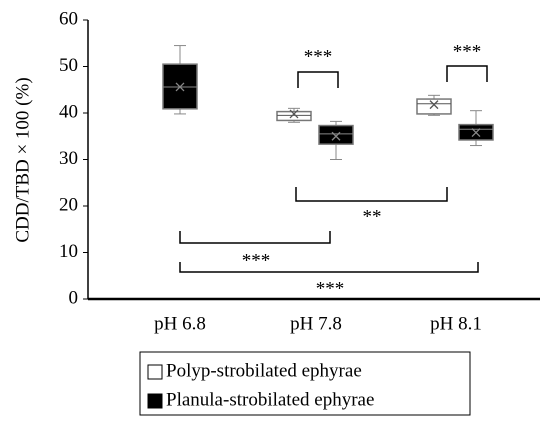 Image resolution: width=550 pixels, height=427 pixels. Describe the element at coordinates (22, 159) in the screenshot. I see `y-axis-label: CDD/TBD × 100 (%)` at that location.